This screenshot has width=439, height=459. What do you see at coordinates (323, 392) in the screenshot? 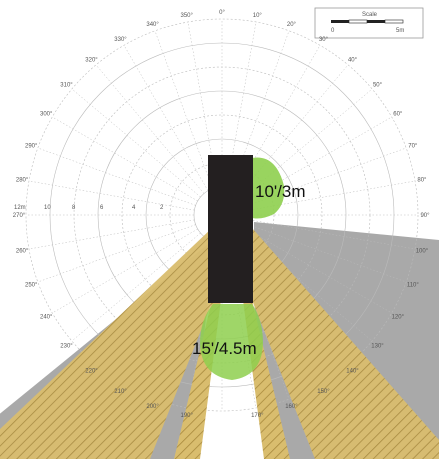
I see `bearing-label: 150°` at bounding box center [323, 392].